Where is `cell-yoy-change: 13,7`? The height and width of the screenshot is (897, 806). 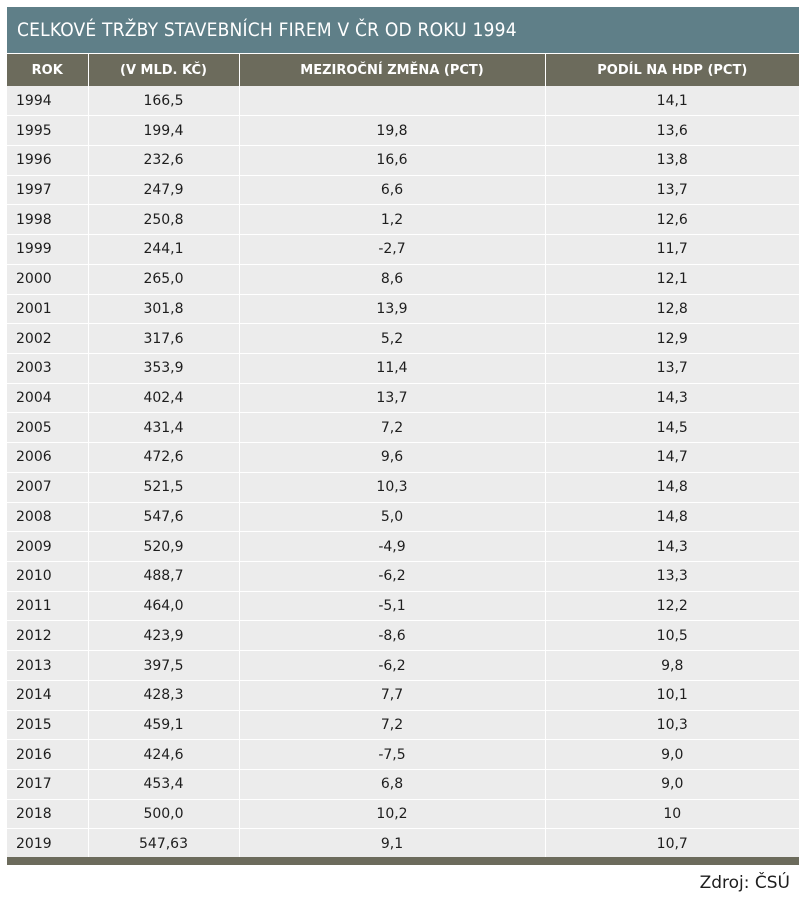
cell-yoy-change: 13,7 is located at coordinates (392, 398).